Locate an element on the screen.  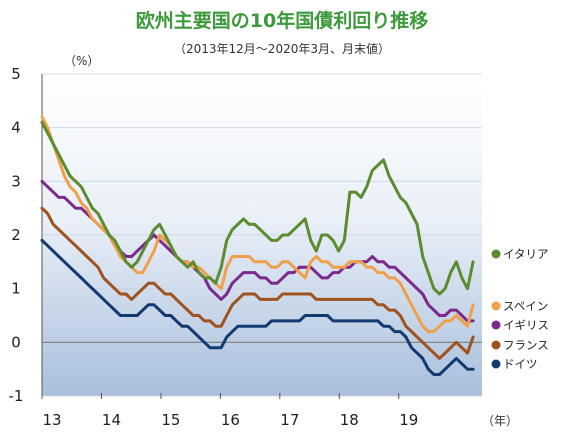
x-tick-label: 13 is located at coordinates (51, 420).